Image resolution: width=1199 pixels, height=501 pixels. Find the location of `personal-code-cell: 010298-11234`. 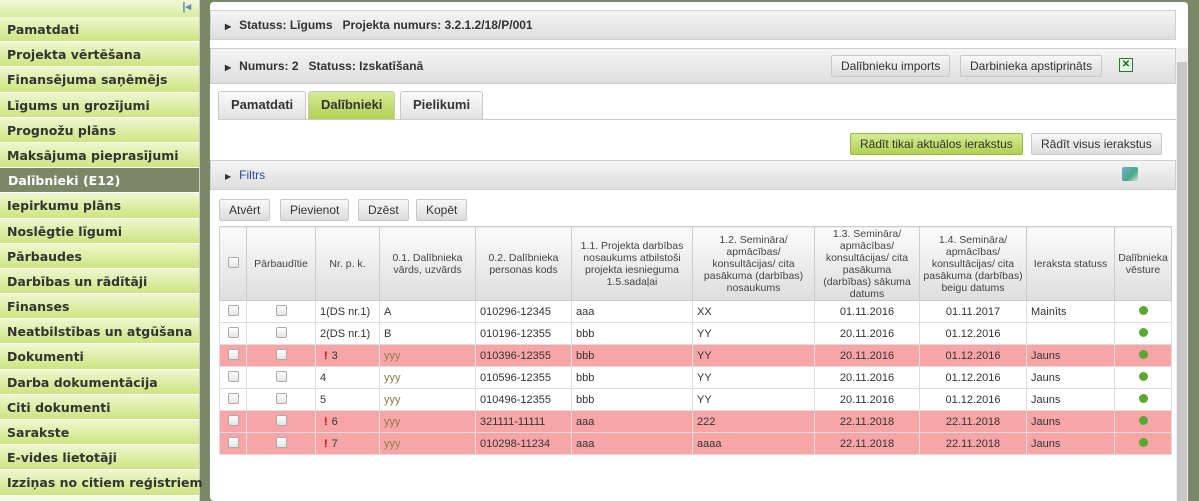

personal-code-cell: 010298-11234 is located at coordinates (523, 443).